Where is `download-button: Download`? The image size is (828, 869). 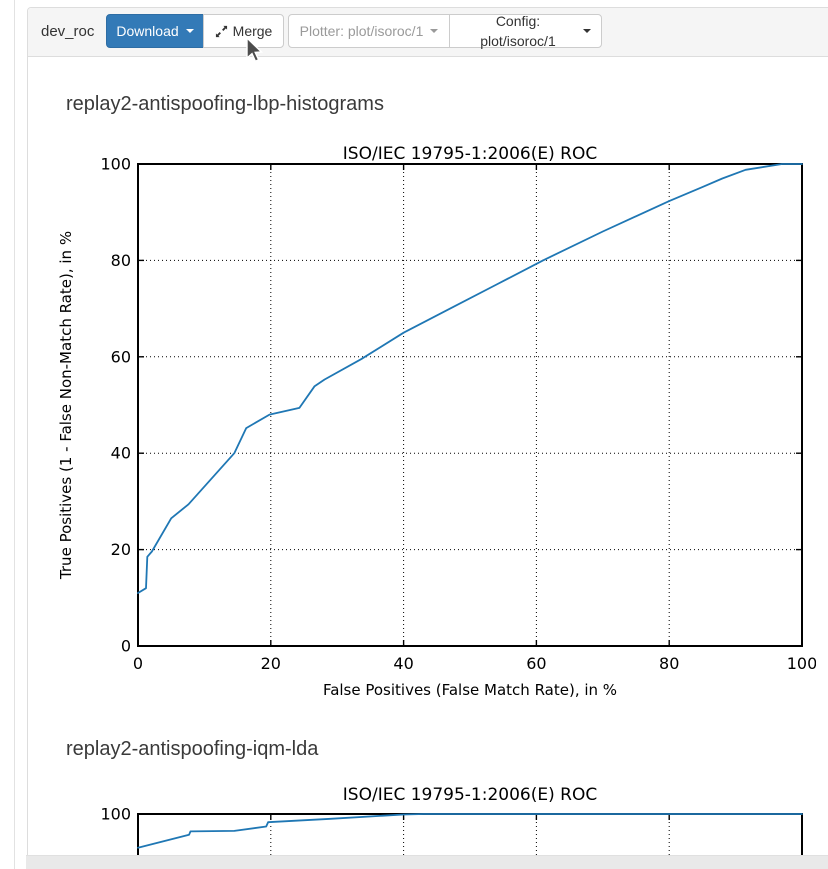
download-button: Download is located at coordinates (155, 31).